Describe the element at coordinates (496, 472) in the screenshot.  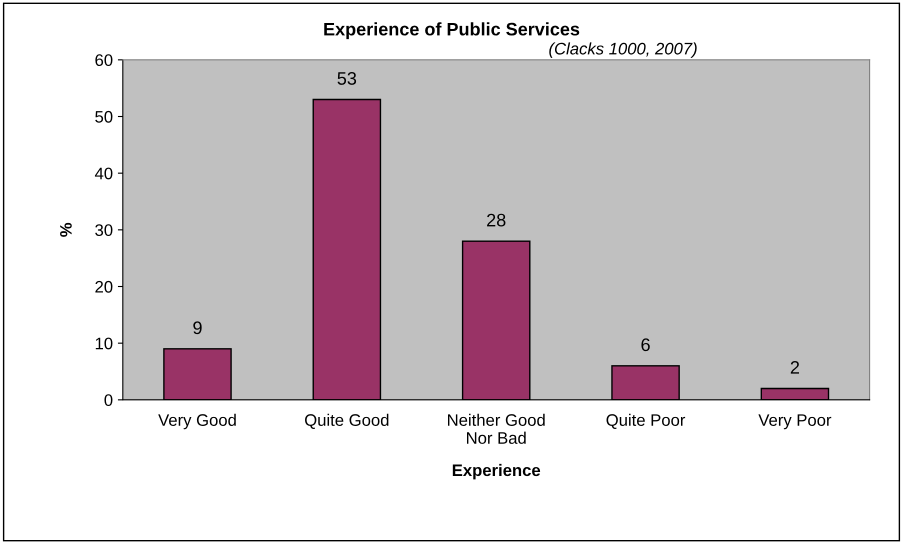
I see `x-axis-title: Experience` at that location.